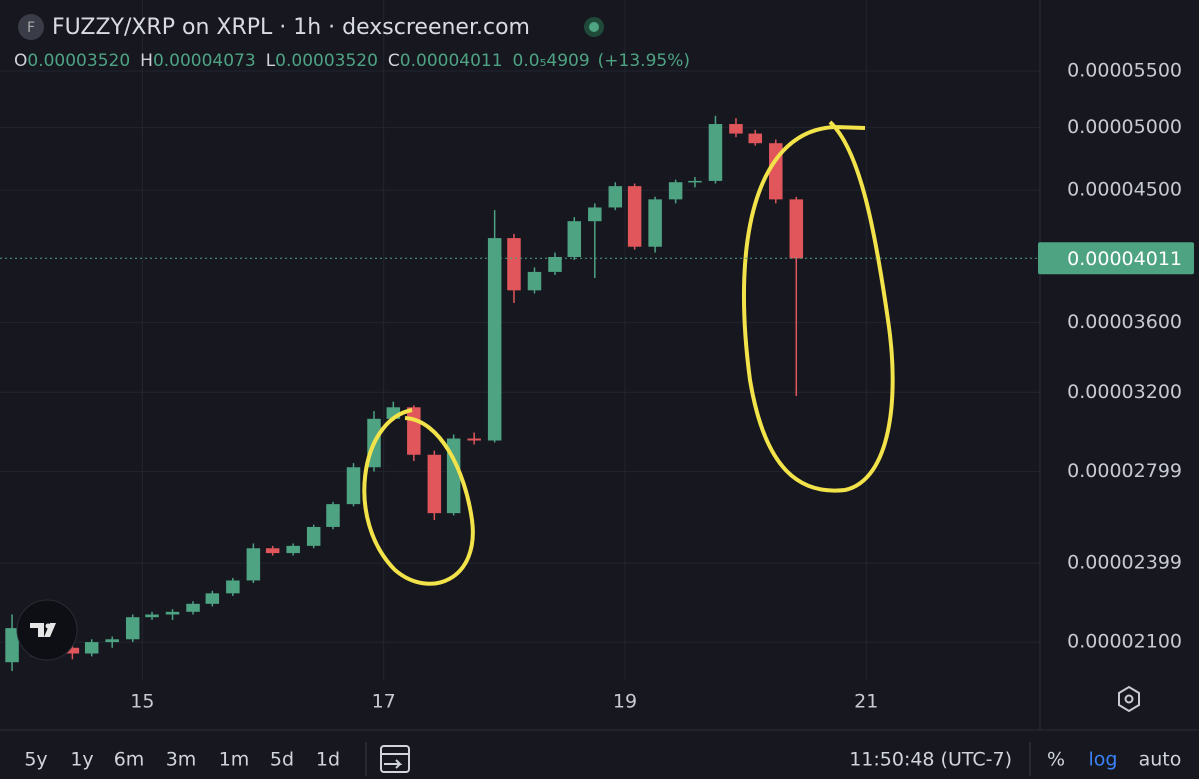 The height and width of the screenshot is (779, 1199). What do you see at coordinates (20, 61) in the screenshot?
I see `ohlc-key: O` at bounding box center [20, 61].